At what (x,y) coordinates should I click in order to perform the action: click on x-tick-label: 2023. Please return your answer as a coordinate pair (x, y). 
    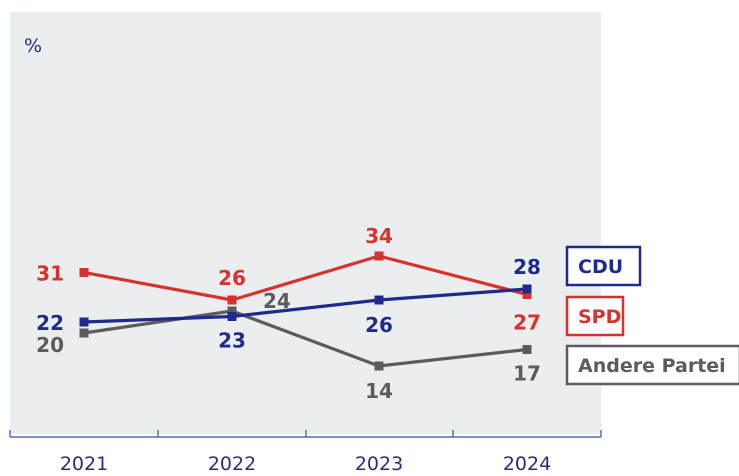
    Looking at the image, I should click on (379, 464).